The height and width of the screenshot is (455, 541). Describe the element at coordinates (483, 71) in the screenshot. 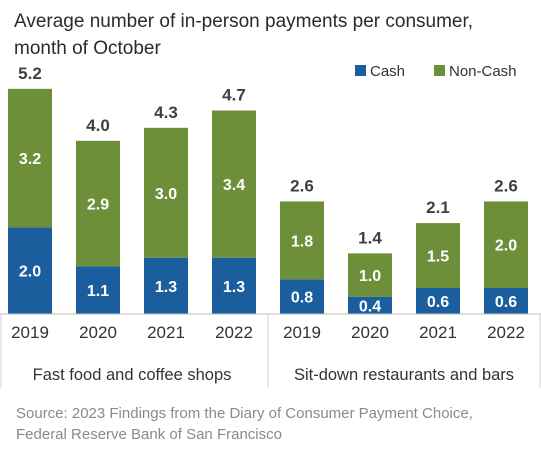

I see `legend-label-non-cash: Non-Cash` at that location.